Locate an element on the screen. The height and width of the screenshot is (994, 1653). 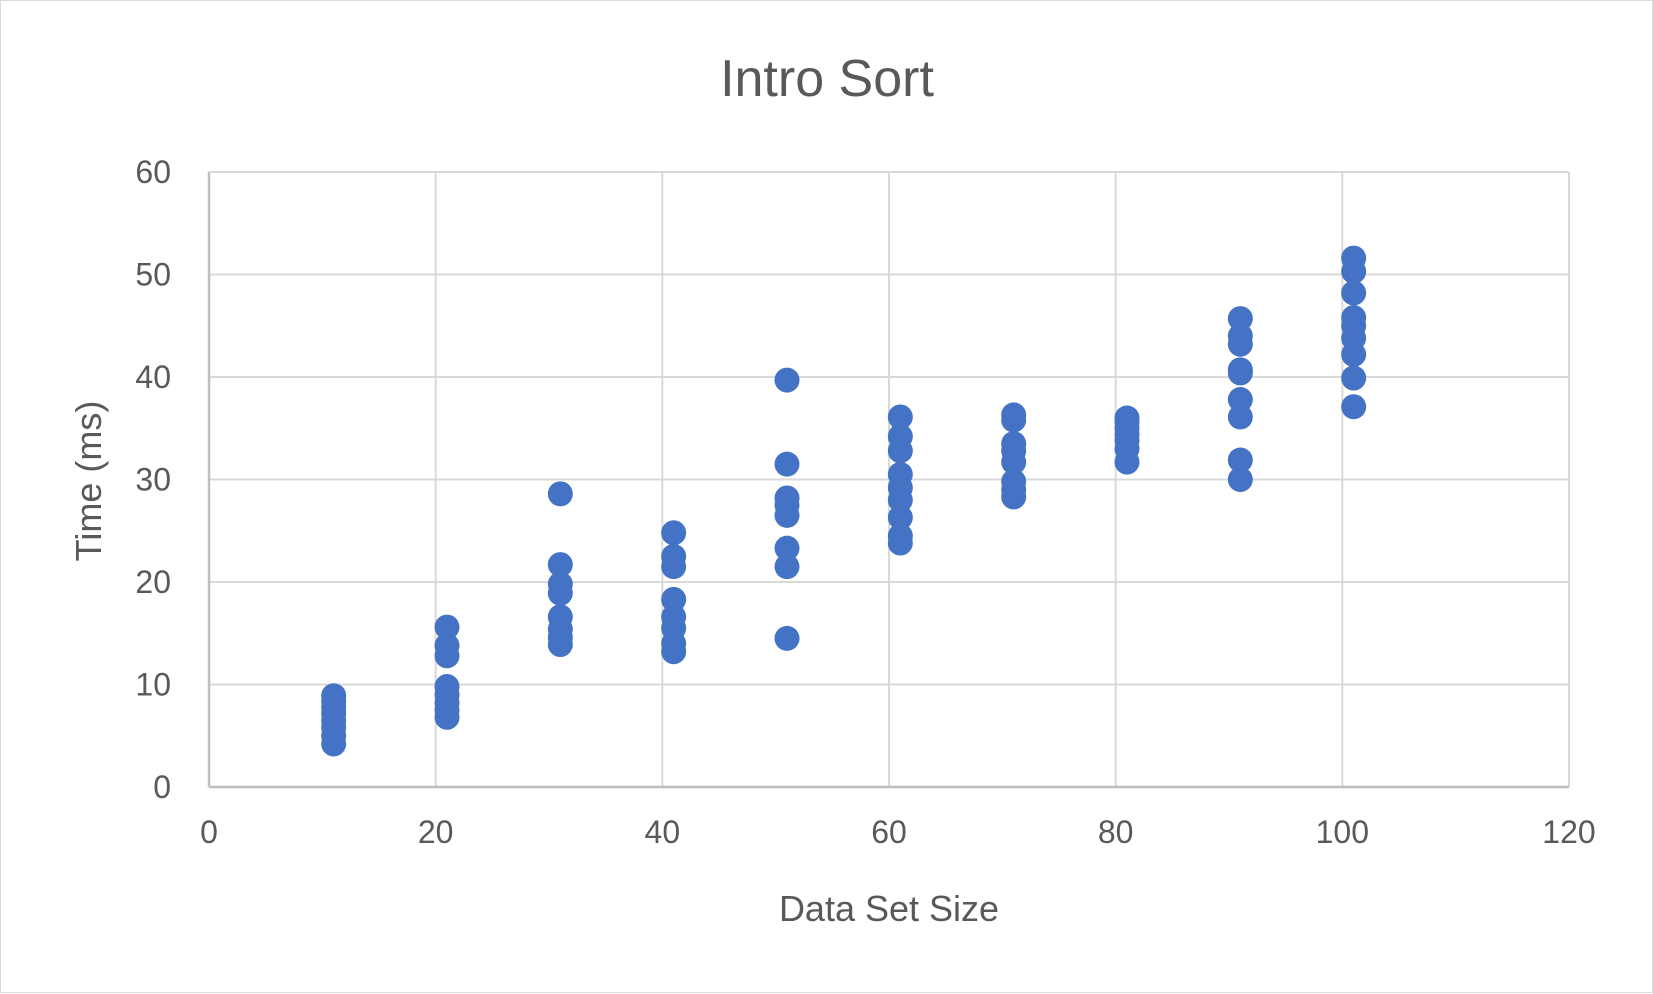
y-tick-label: 30 is located at coordinates (153, 480).